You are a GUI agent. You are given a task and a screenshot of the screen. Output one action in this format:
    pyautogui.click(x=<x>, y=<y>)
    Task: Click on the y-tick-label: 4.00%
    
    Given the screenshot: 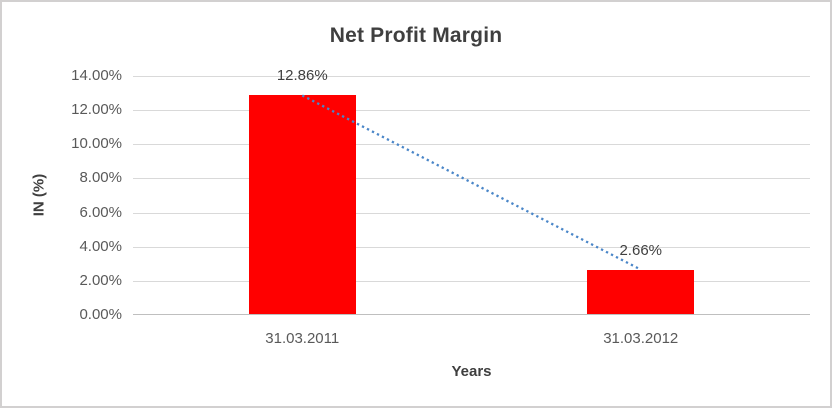 What is the action you would take?
    pyautogui.click(x=100, y=246)
    